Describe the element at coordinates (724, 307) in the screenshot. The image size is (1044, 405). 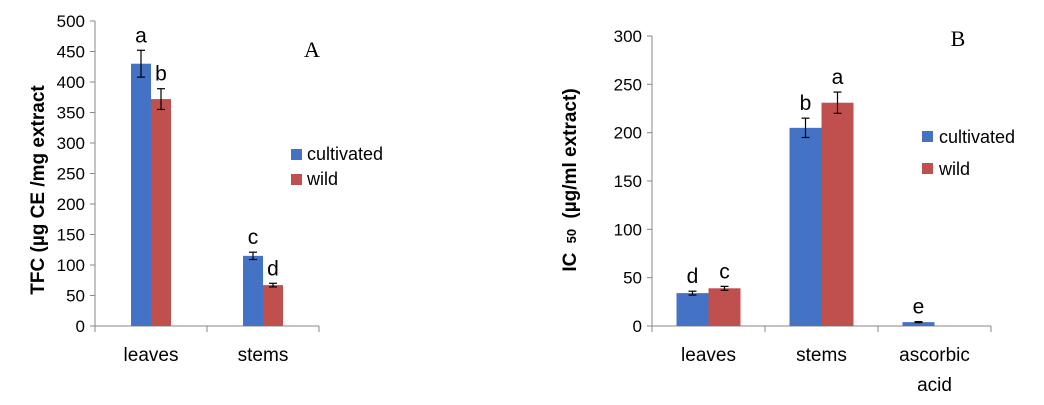
I see `chart-b-bar-wild-leaves` at that location.